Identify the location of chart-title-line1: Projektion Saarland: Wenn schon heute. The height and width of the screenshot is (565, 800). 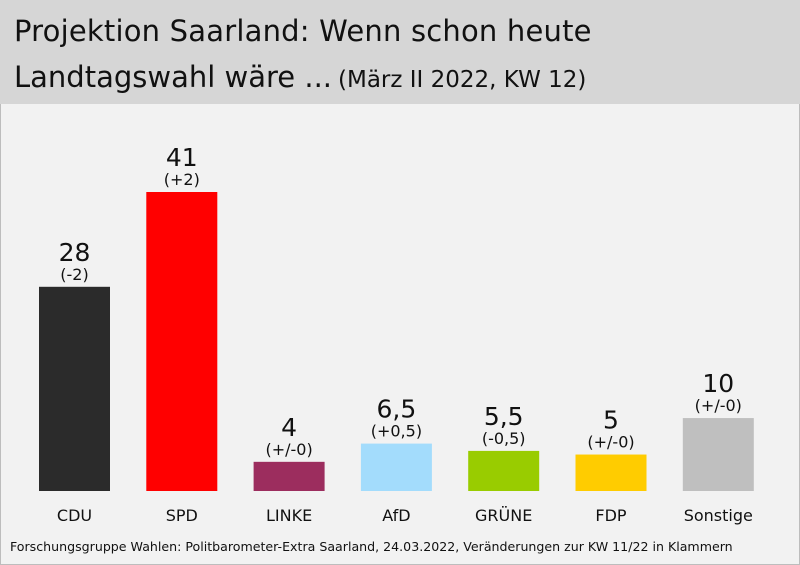
(303, 31).